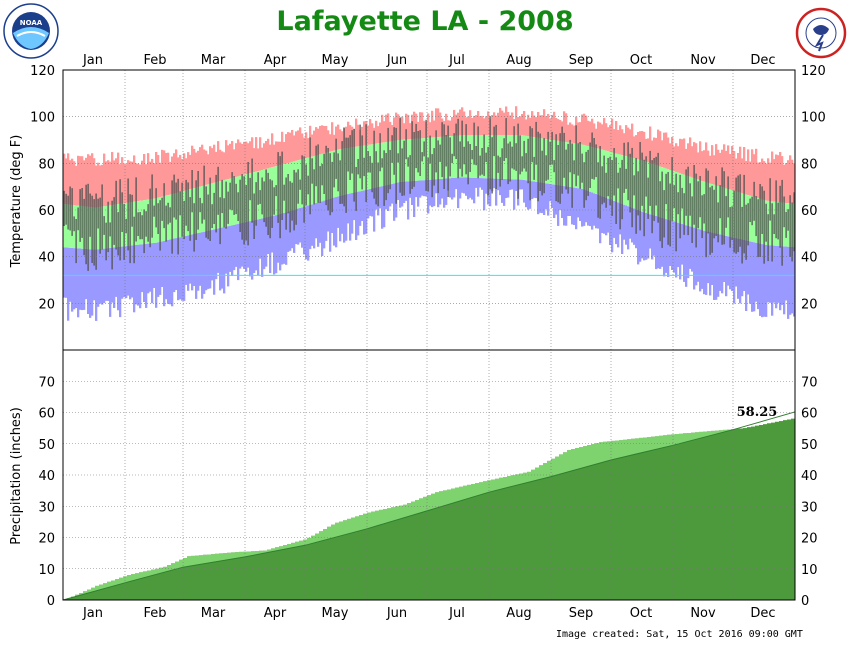 This screenshot has height=650, width=850. What do you see at coordinates (703, 60) in the screenshot?
I see `month-label-top: Nov` at bounding box center [703, 60].